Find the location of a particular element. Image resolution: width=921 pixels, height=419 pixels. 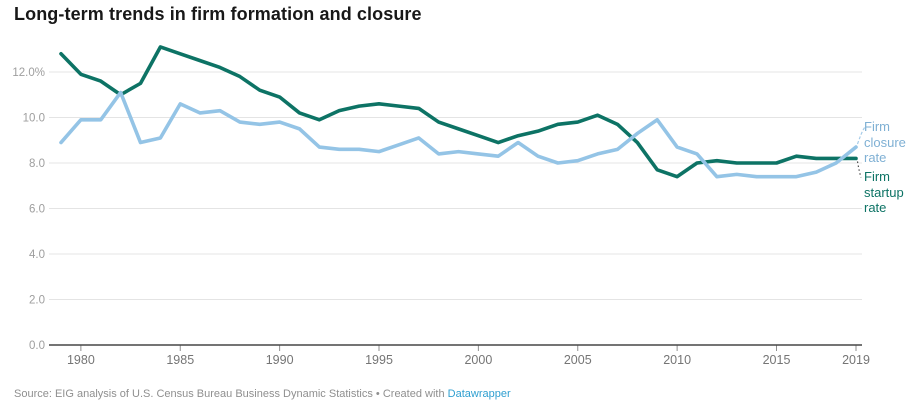

x-tick-label: 1995 is located at coordinates (379, 360).